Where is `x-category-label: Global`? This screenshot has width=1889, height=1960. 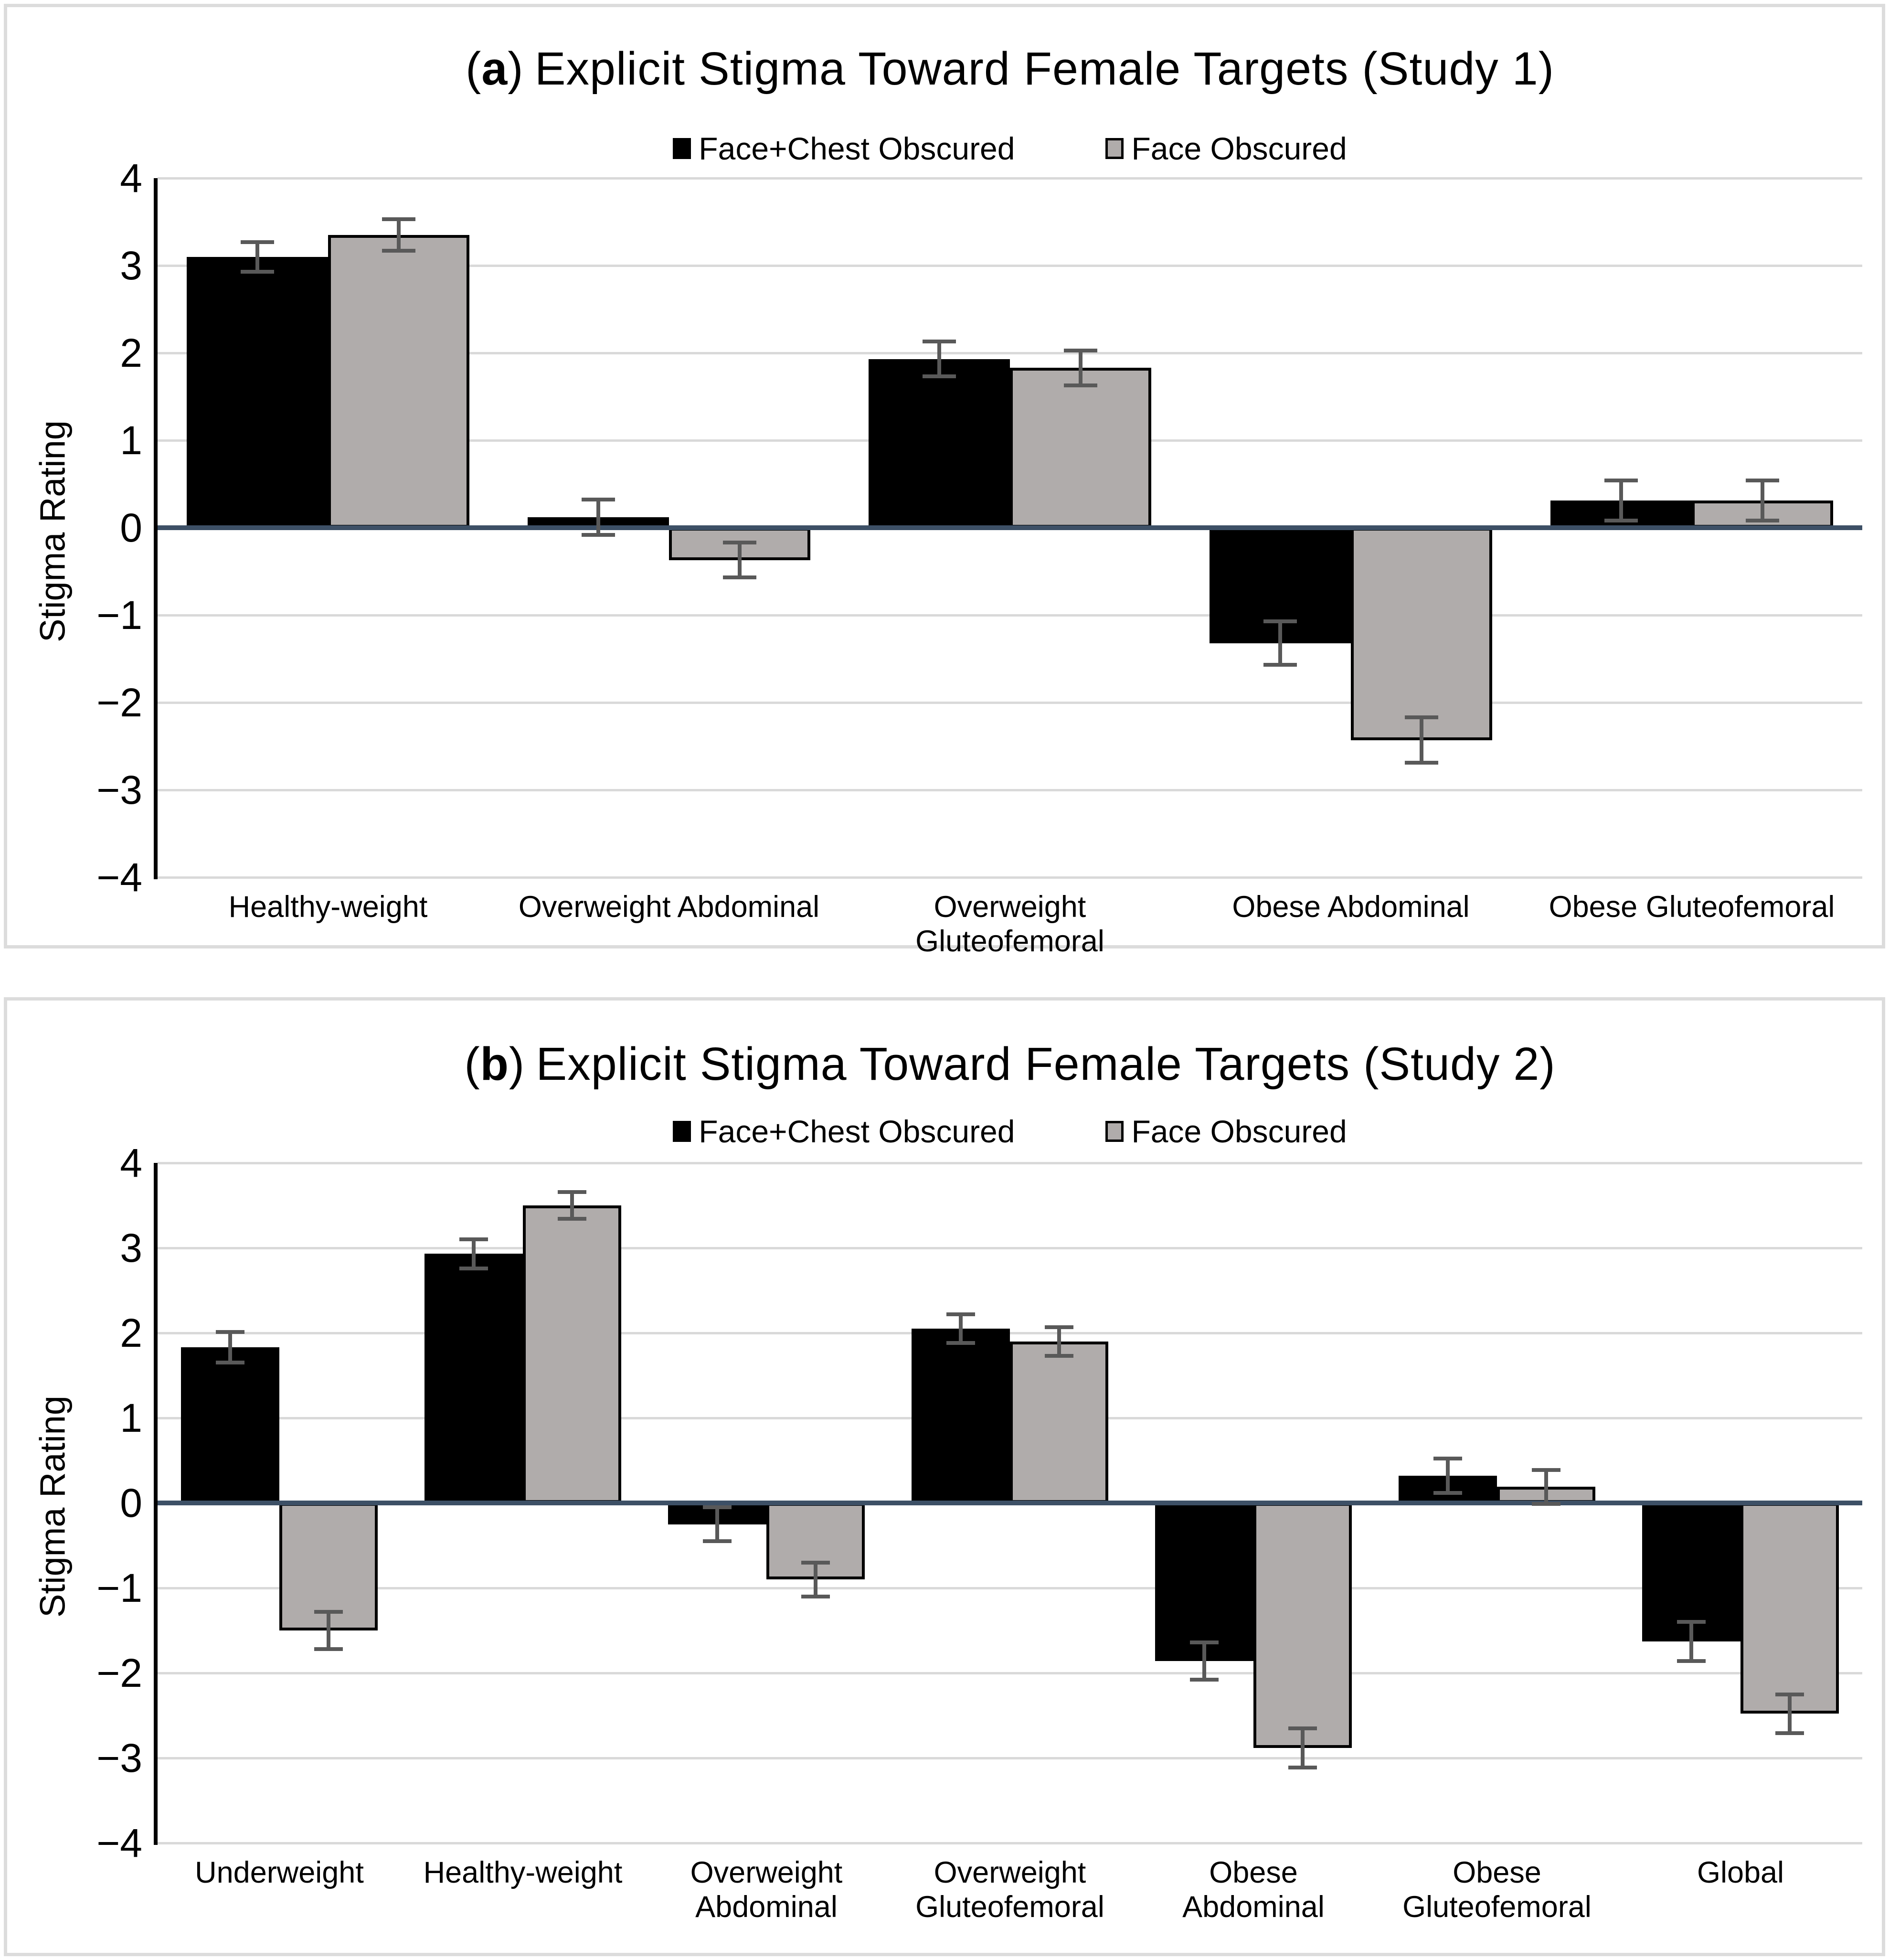
x-category-label: Global is located at coordinates (1740, 1872).